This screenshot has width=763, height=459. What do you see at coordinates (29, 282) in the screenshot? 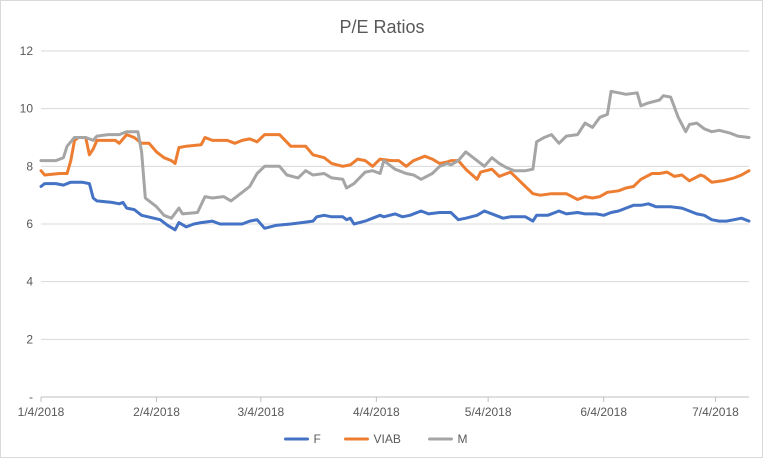
I see `y-tick-label: 4` at bounding box center [29, 282].